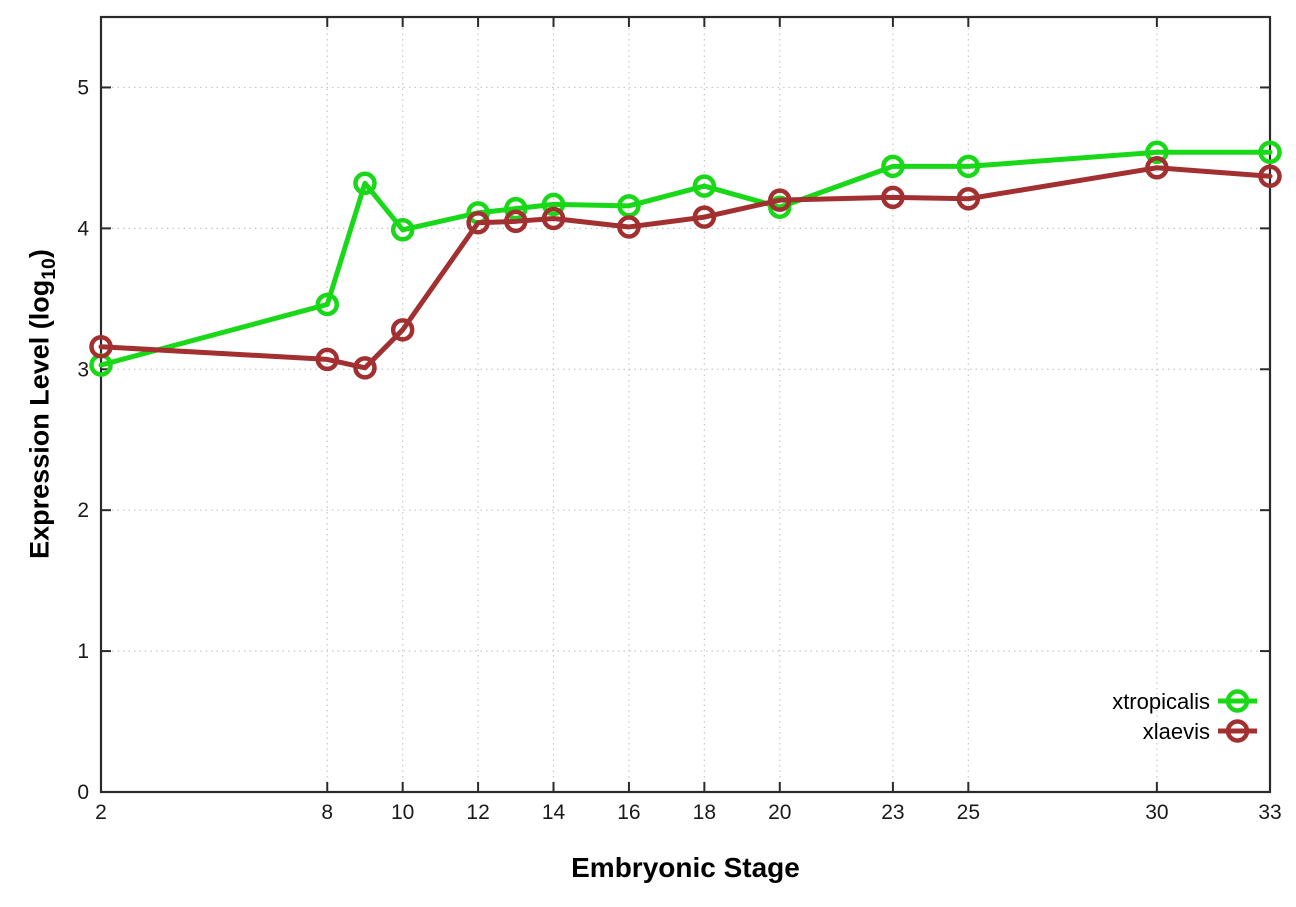  What do you see at coordinates (83, 510) in the screenshot?
I see `y-tick-label: 2` at bounding box center [83, 510].